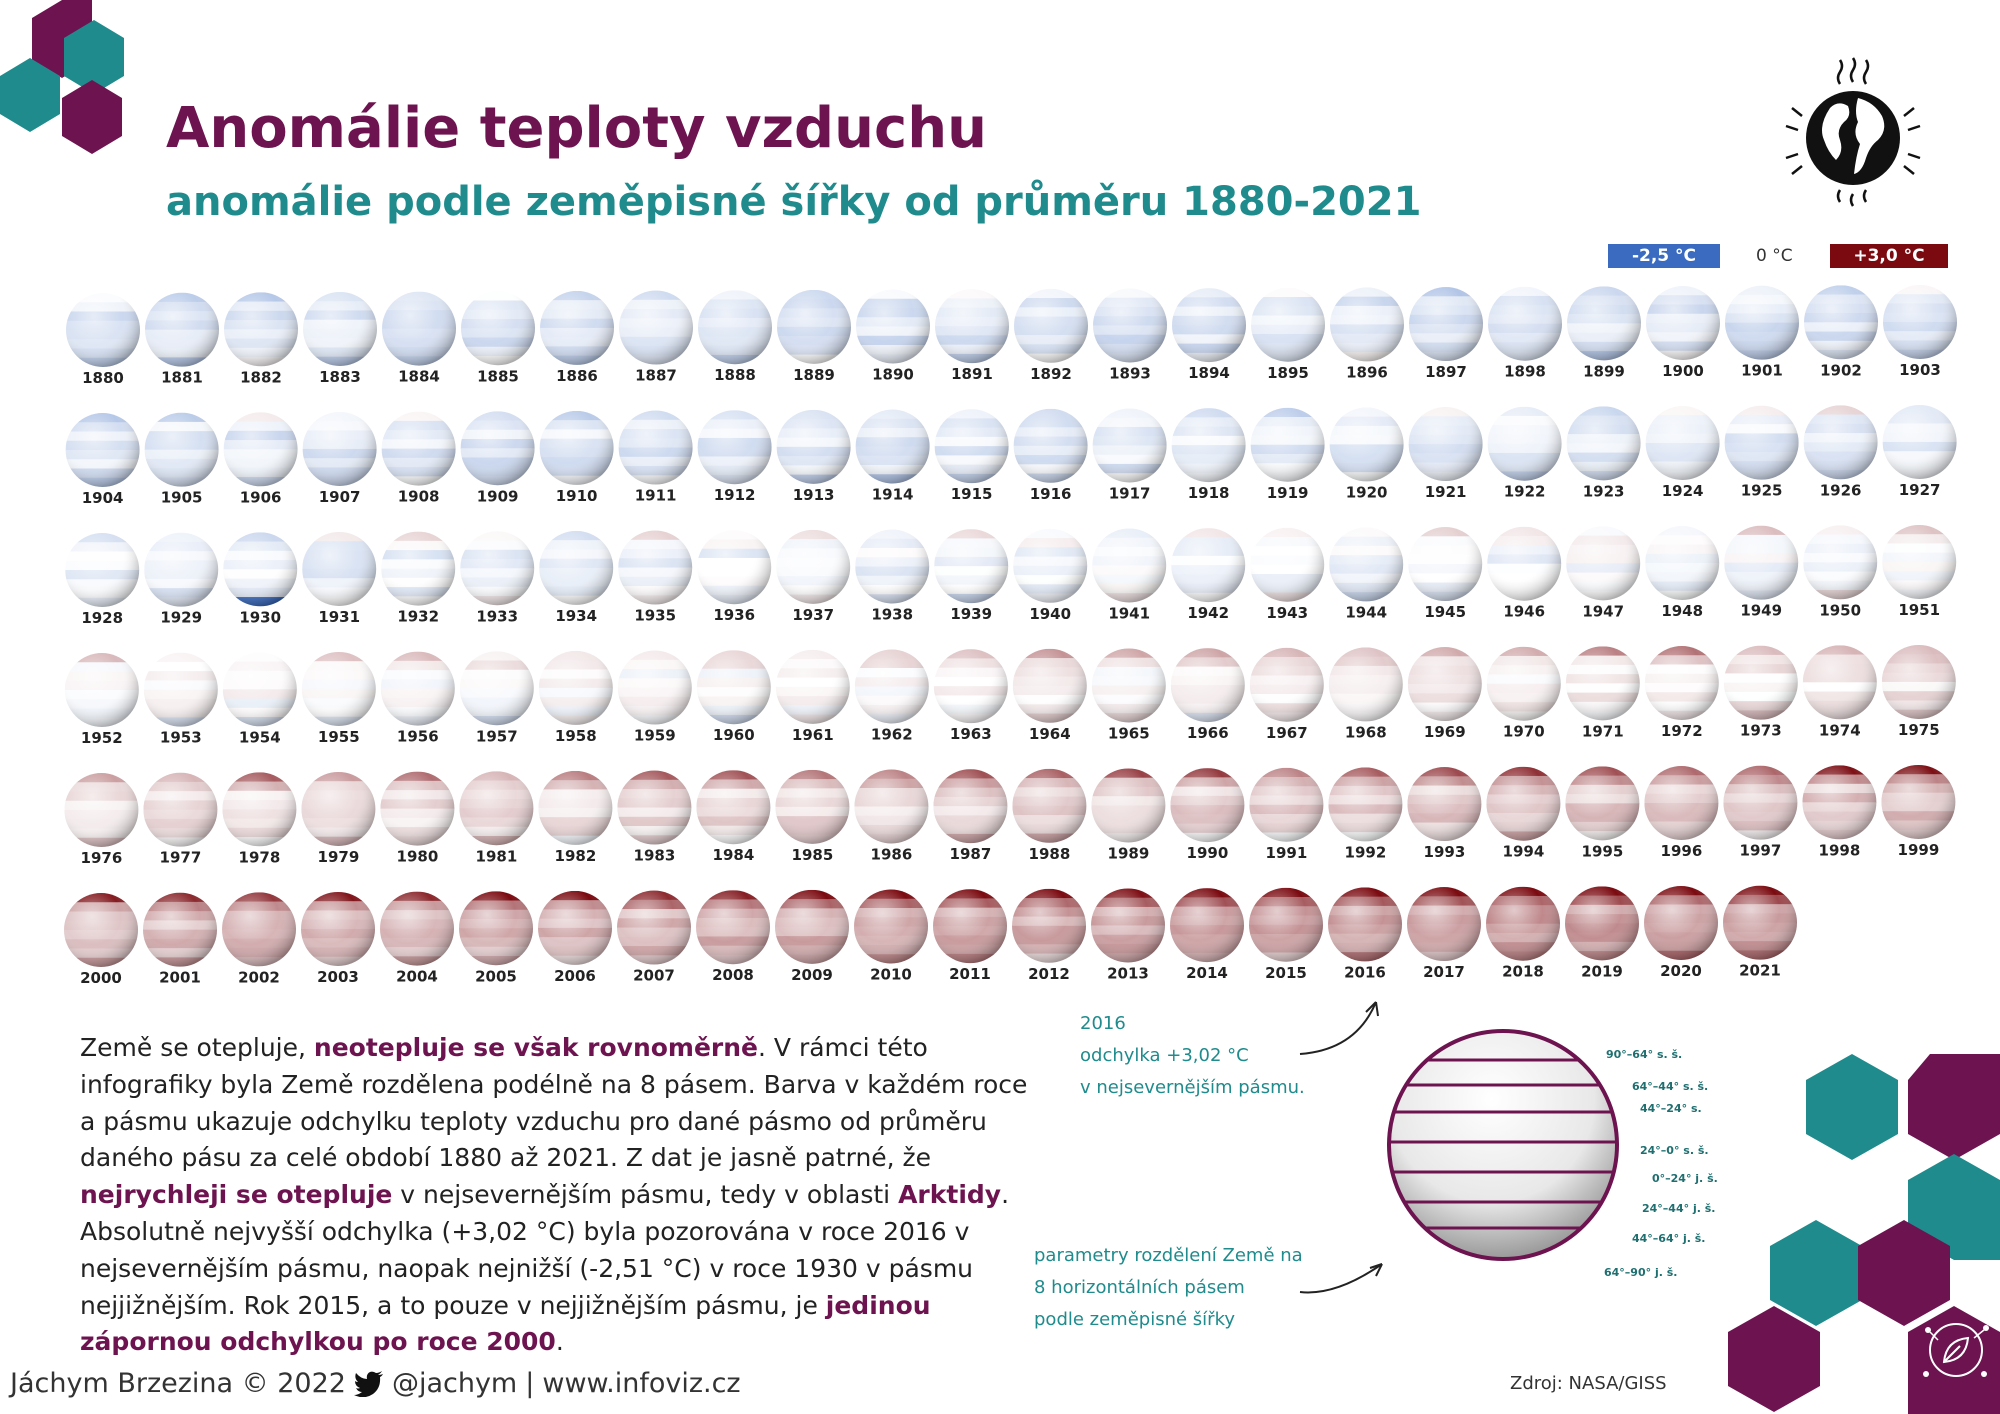 The image size is (2000, 1414). I want to click on annotation-bands-line3: podle zeměpisné šířky, so click(1135, 1319).